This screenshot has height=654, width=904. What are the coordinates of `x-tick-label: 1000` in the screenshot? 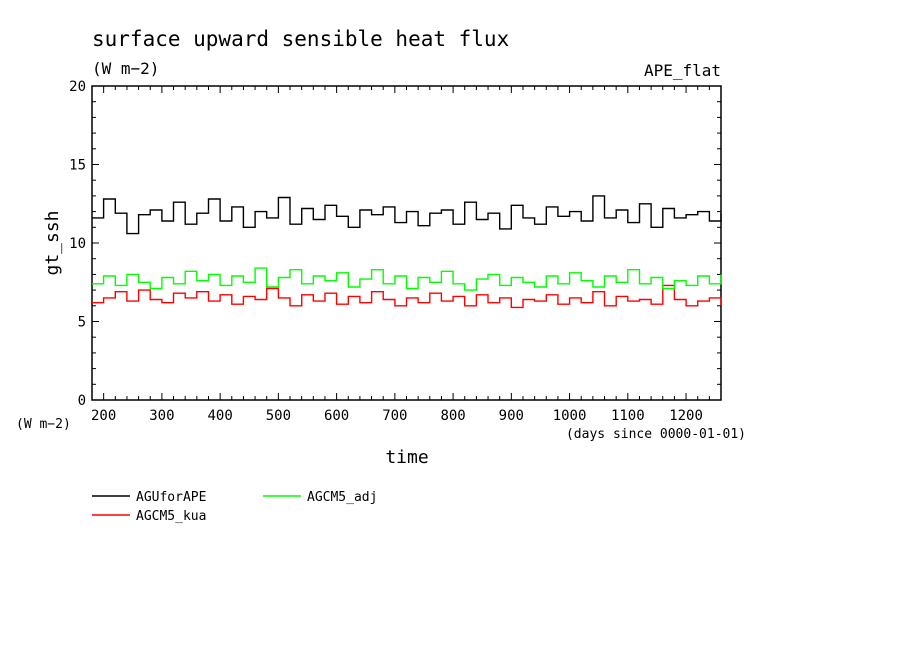 It's located at (570, 416).